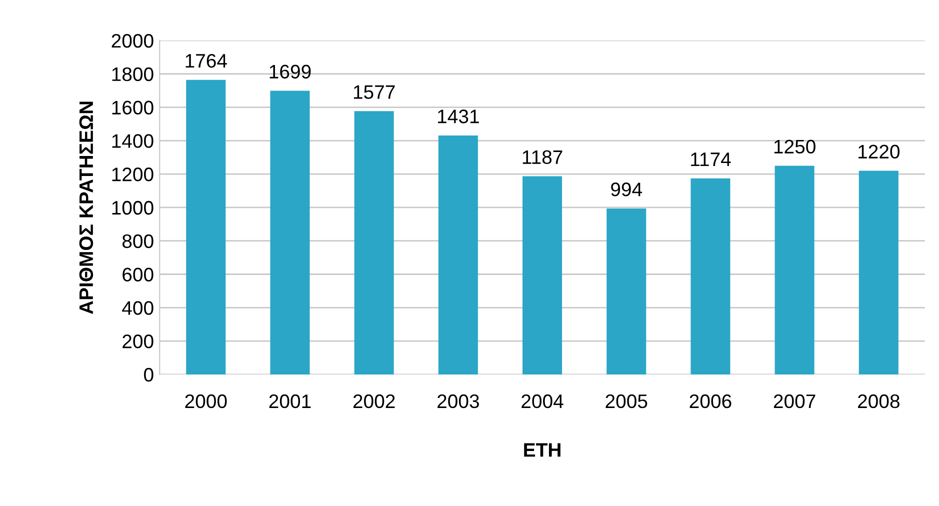  Describe the element at coordinates (133, 107) in the screenshot. I see `y-tick-label: 1600` at that location.